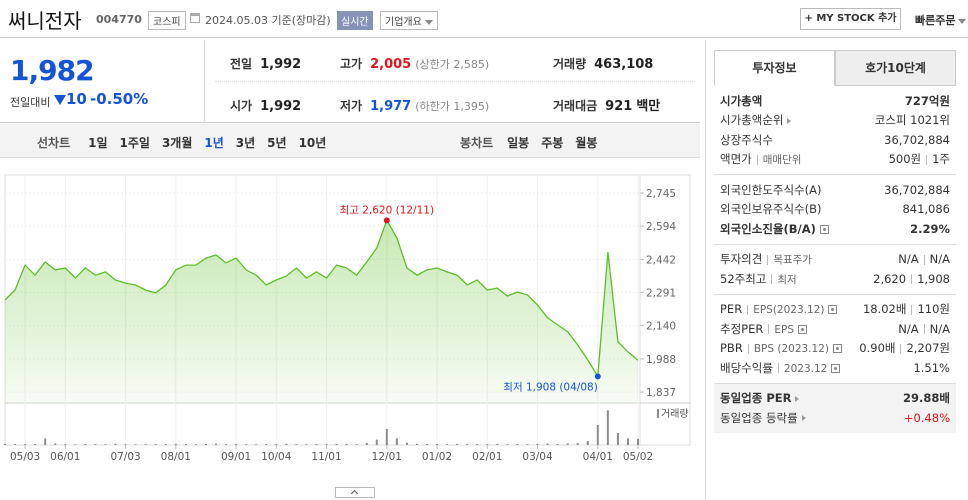 The width and height of the screenshot is (968, 500). I want to click on label-text: 상장주식수, so click(746, 139).